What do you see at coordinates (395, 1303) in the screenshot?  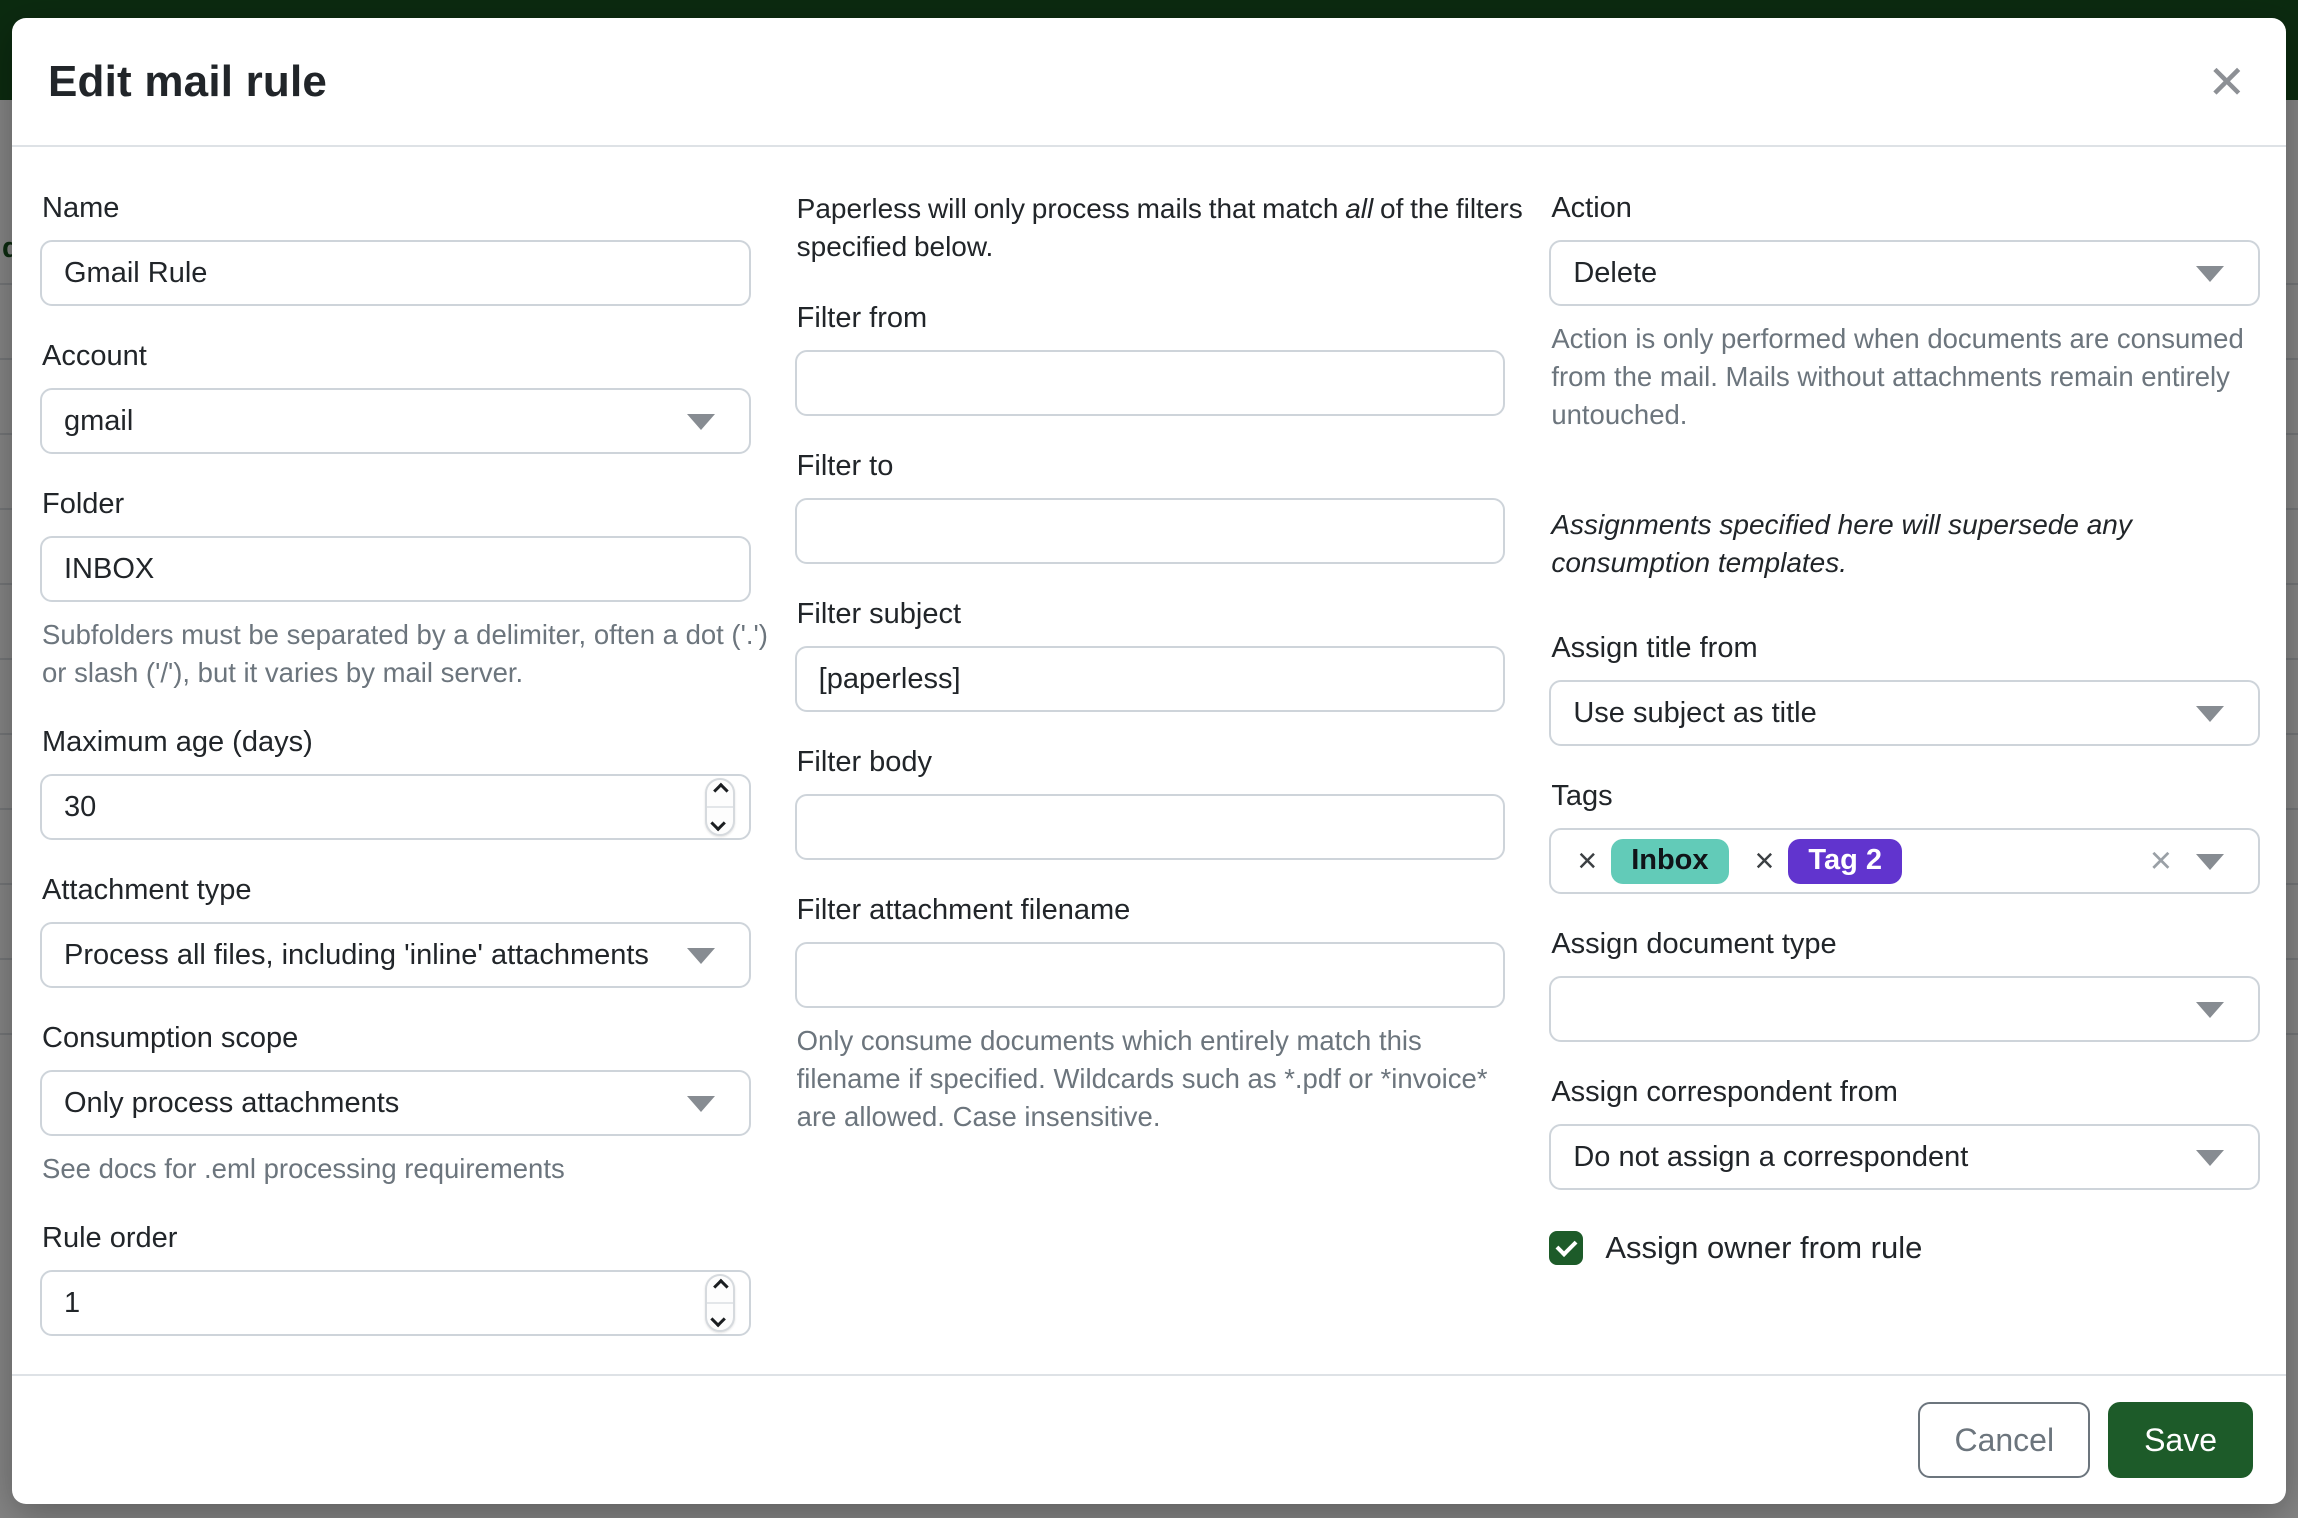 I see `rule-order-input: 1` at bounding box center [395, 1303].